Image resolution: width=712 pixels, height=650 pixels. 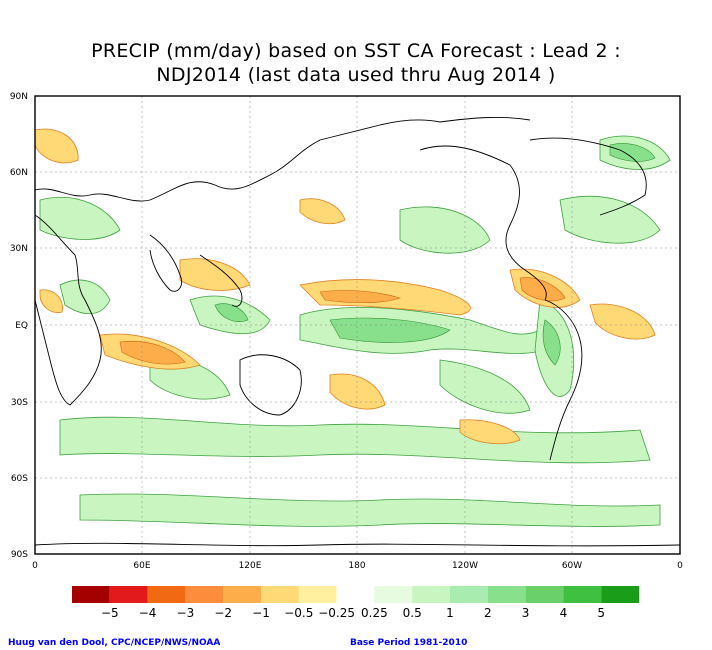 I want to click on south-asia-dry, so click(x=215, y=274).